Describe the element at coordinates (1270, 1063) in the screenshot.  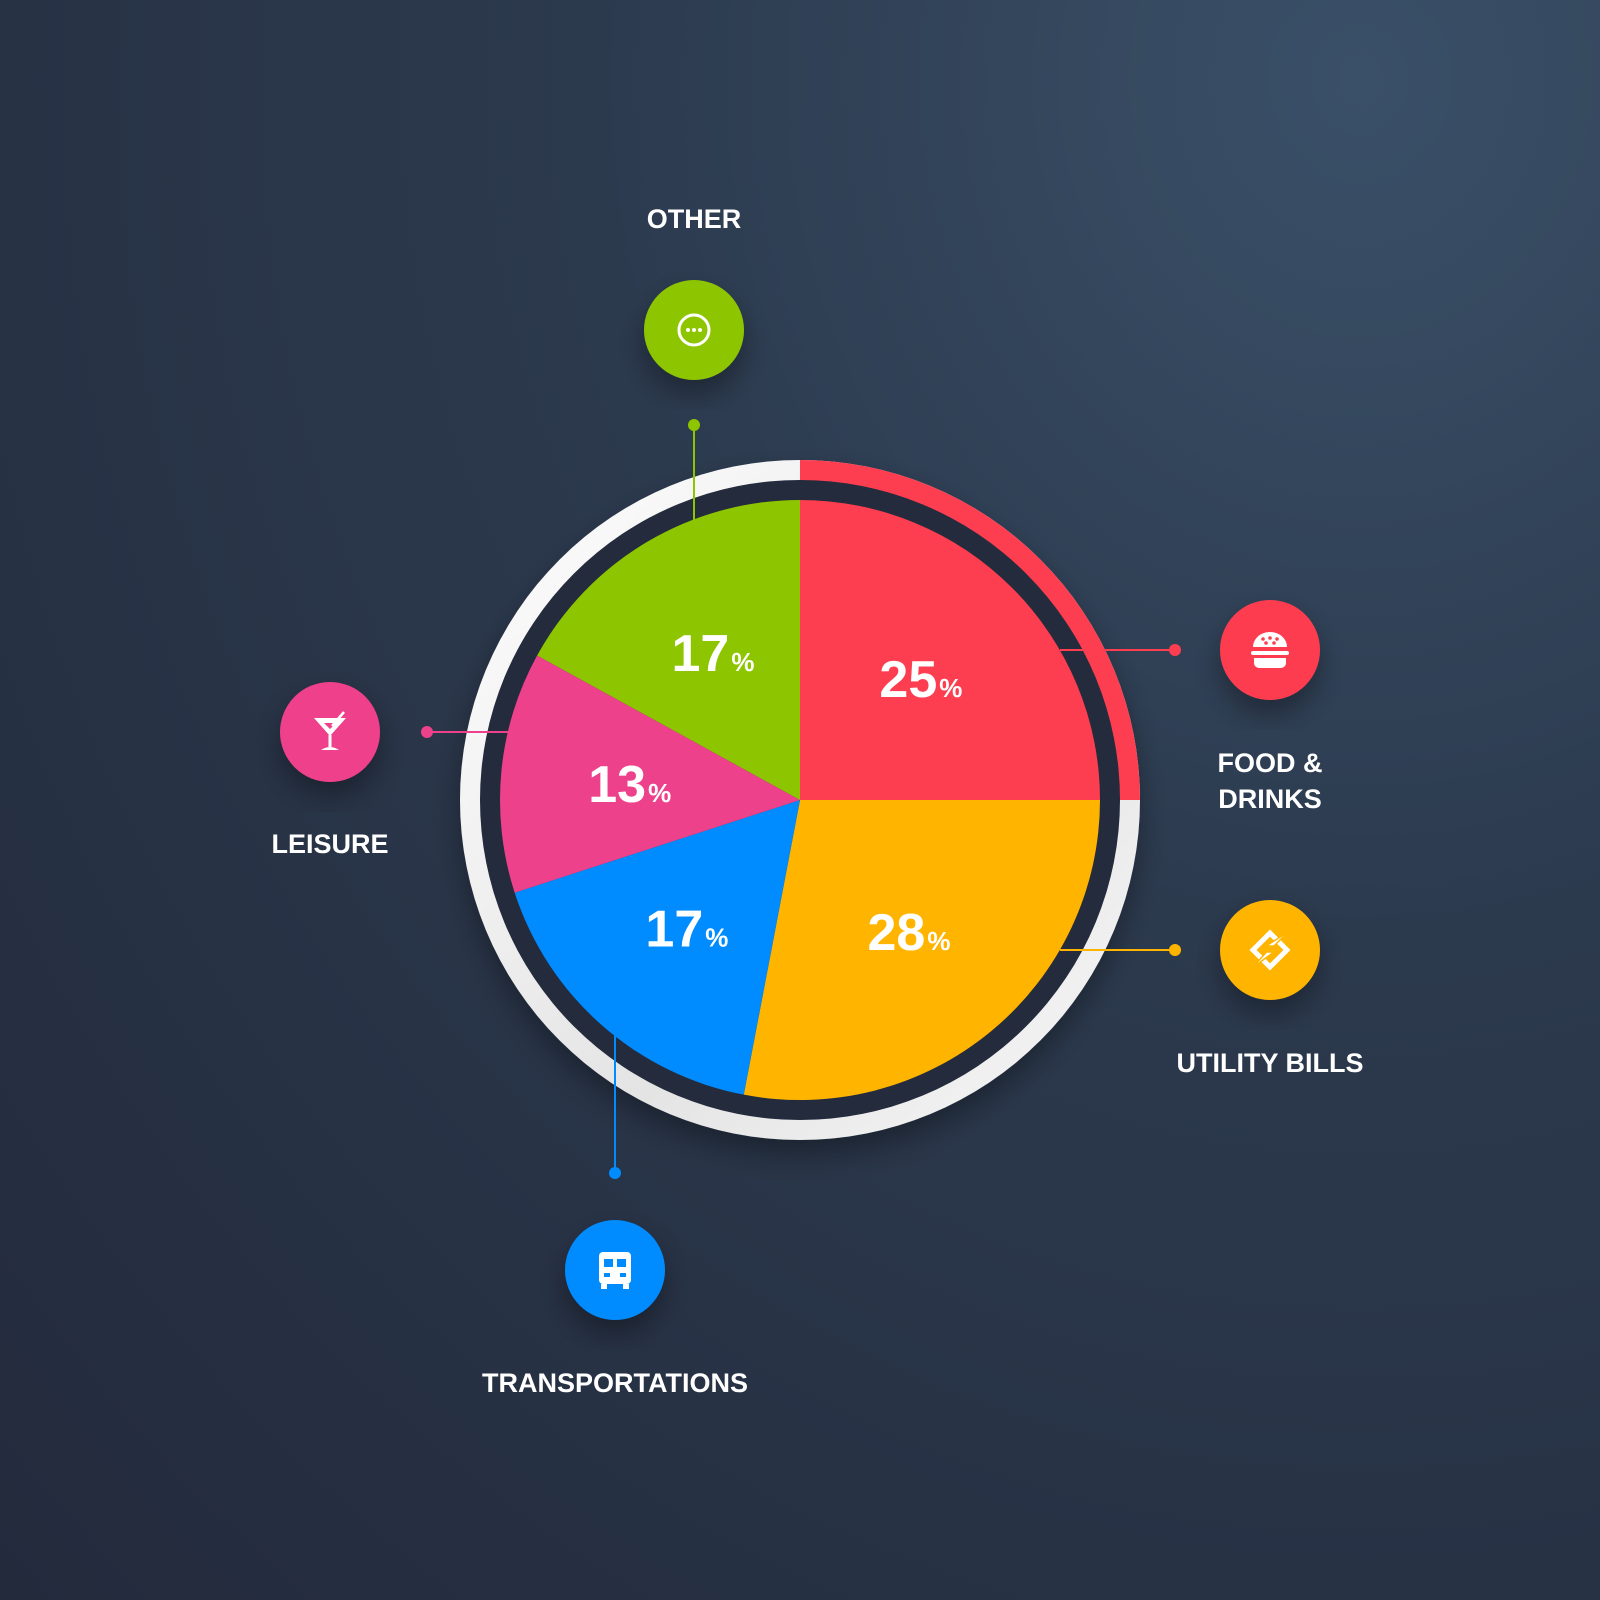
I see `category-label: UTILITY BILLS` at that location.